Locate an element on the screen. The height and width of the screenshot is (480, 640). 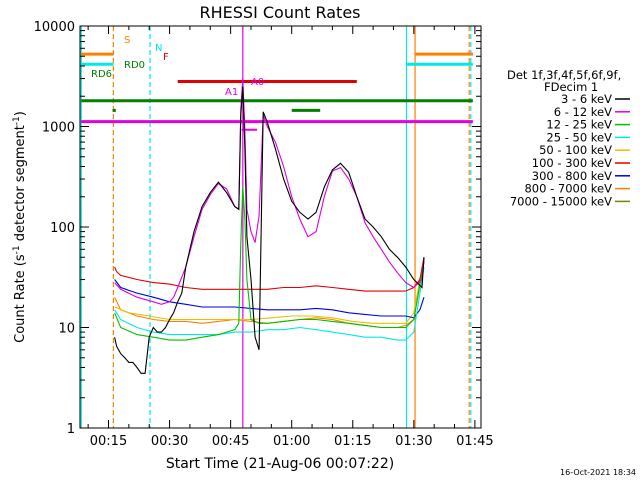
legend-header-2: FDecim 1 is located at coordinates (571, 87).